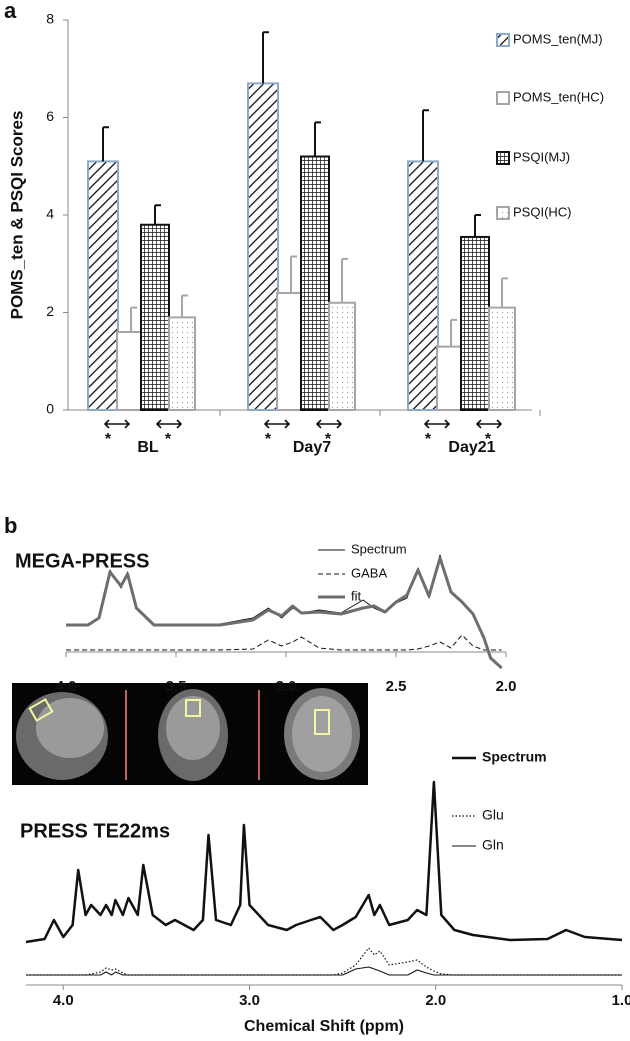 This screenshot has width=630, height=1041. I want to click on x-tick-label: 2.5, so click(396, 686).